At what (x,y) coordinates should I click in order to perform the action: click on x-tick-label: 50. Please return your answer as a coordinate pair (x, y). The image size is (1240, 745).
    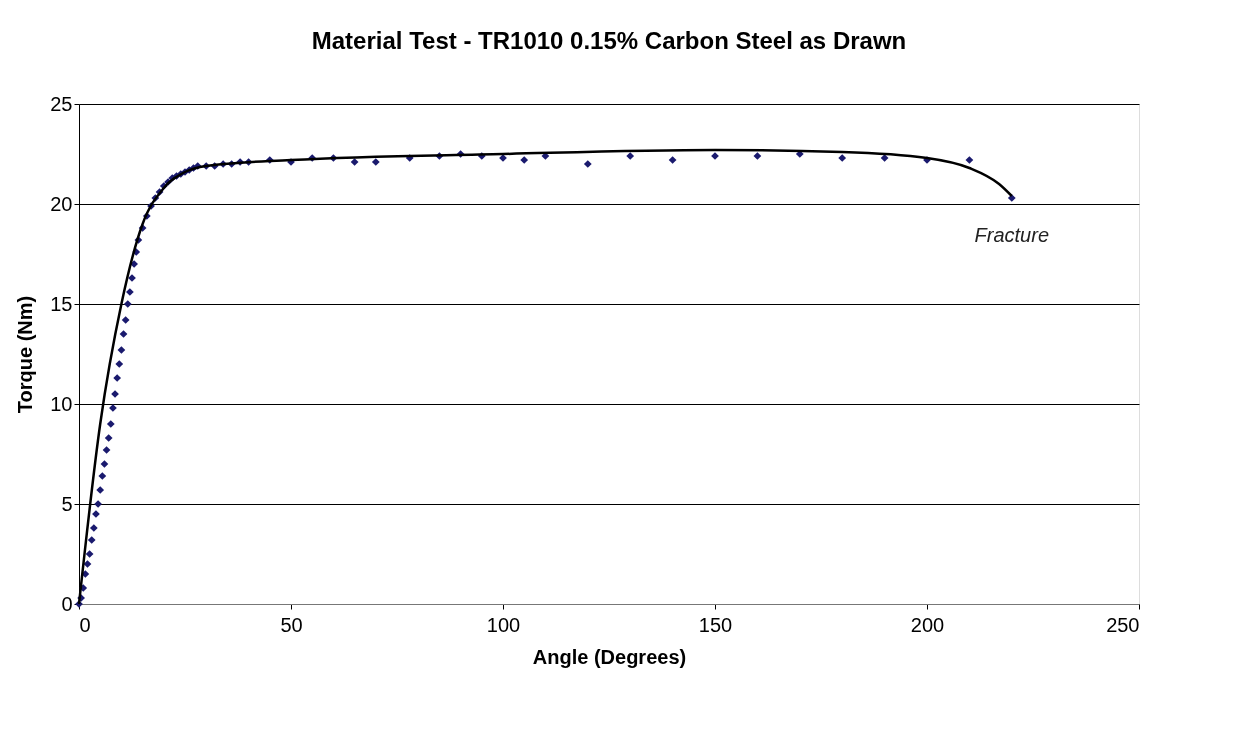
    Looking at the image, I should click on (291, 624).